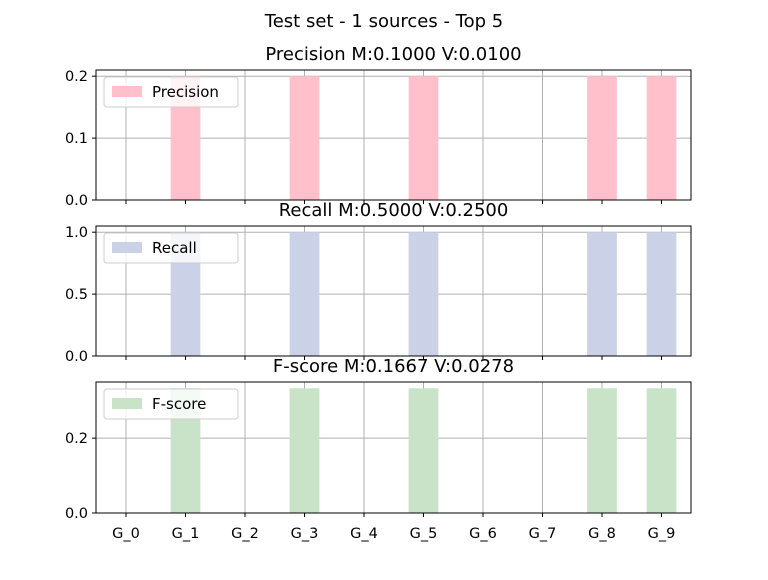  I want to click on x-tick-label: G_6, so click(483, 534).